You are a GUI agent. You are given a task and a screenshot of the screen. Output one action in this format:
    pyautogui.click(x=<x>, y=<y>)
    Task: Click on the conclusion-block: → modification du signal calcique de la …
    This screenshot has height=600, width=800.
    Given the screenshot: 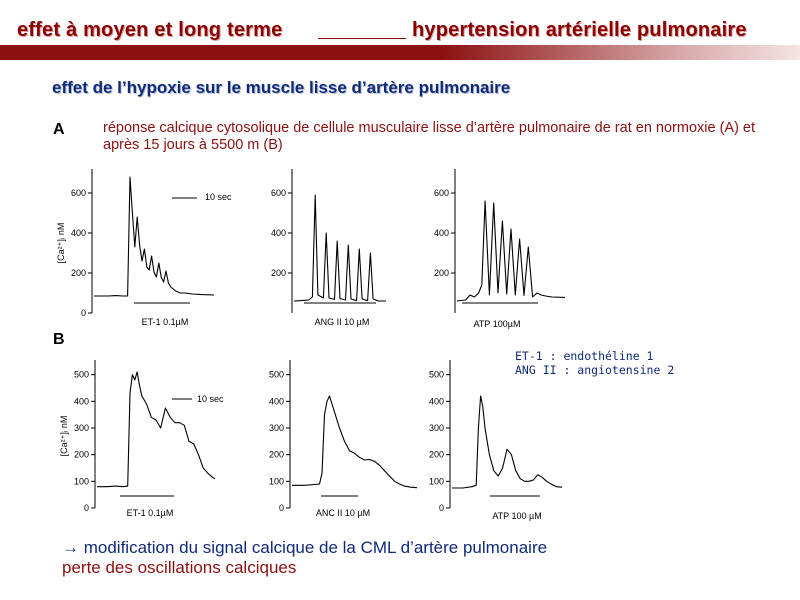 What is the action you would take?
    pyautogui.click(x=304, y=558)
    